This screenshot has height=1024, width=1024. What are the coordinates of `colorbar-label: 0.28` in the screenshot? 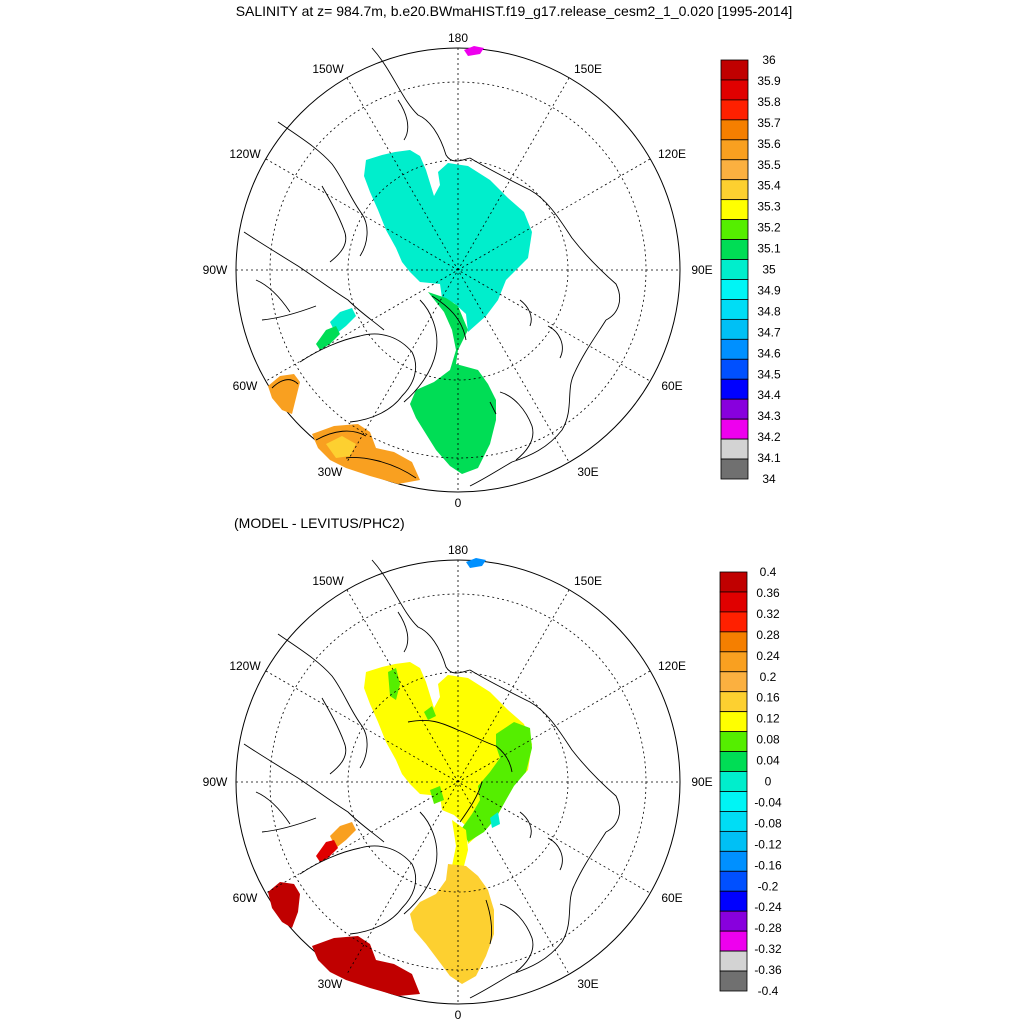 It's located at (768, 635).